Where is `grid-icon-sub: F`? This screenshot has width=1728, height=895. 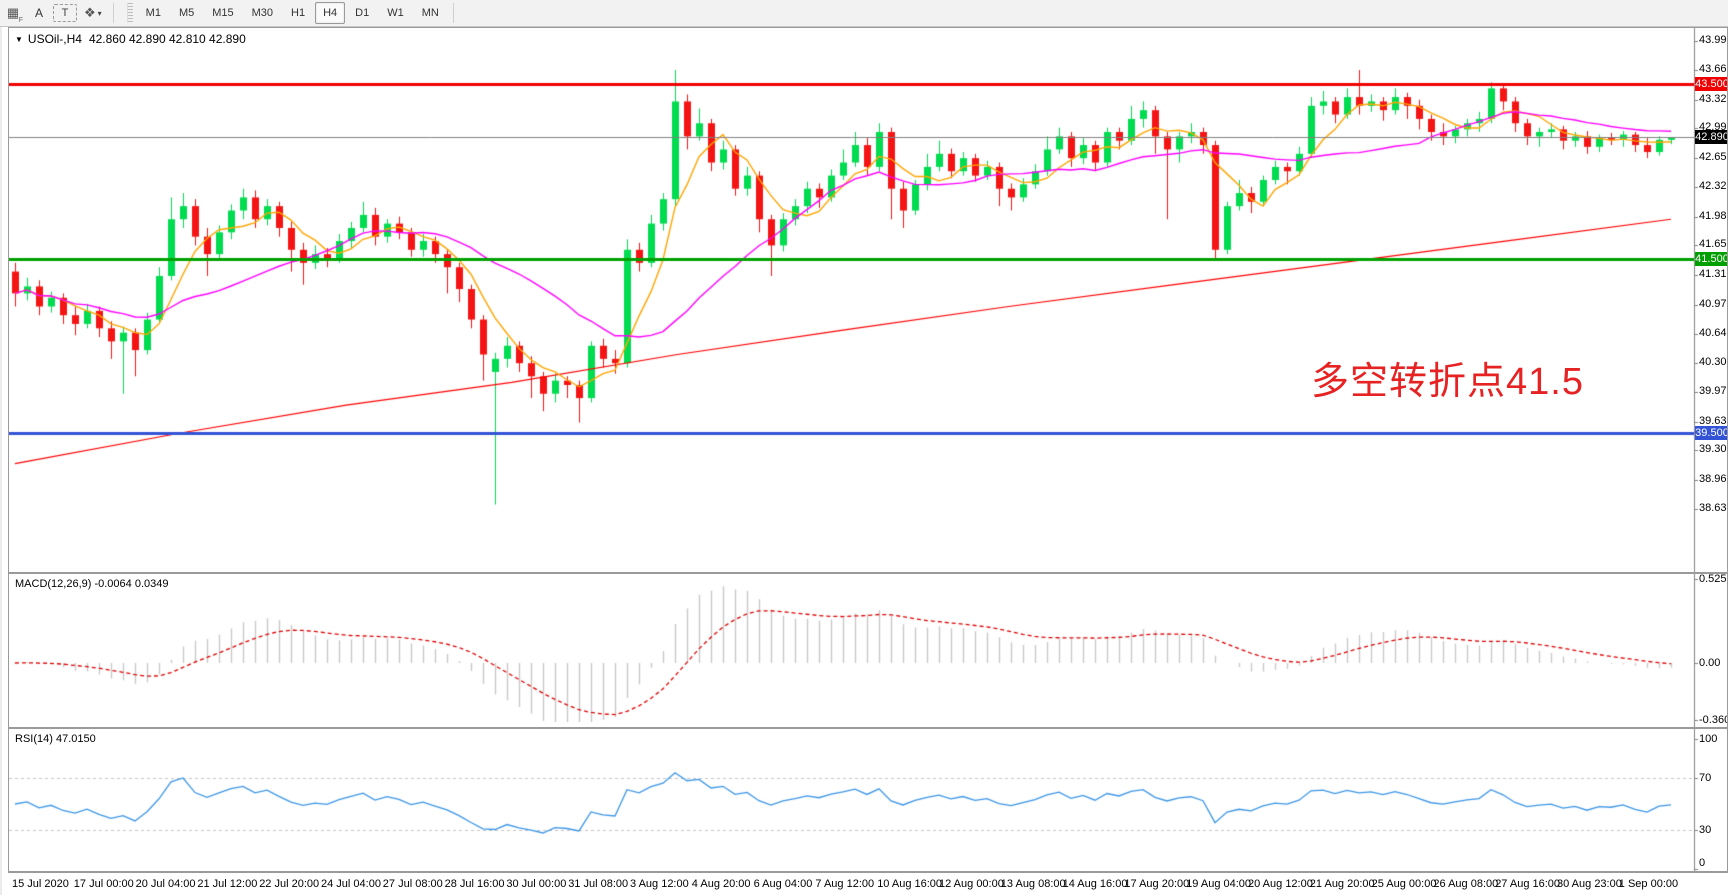 grid-icon-sub: F is located at coordinates (20, 20).